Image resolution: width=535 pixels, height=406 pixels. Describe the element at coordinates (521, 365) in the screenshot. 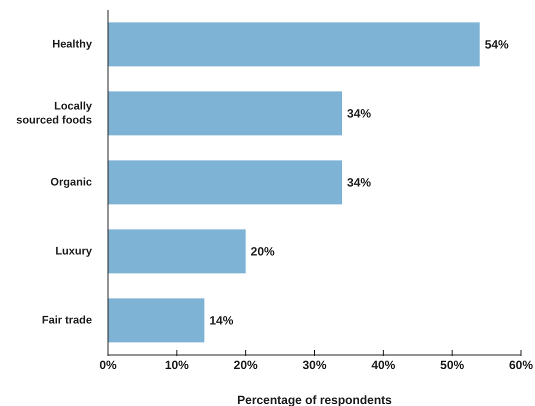

I see `x-tick-label: 60%` at that location.